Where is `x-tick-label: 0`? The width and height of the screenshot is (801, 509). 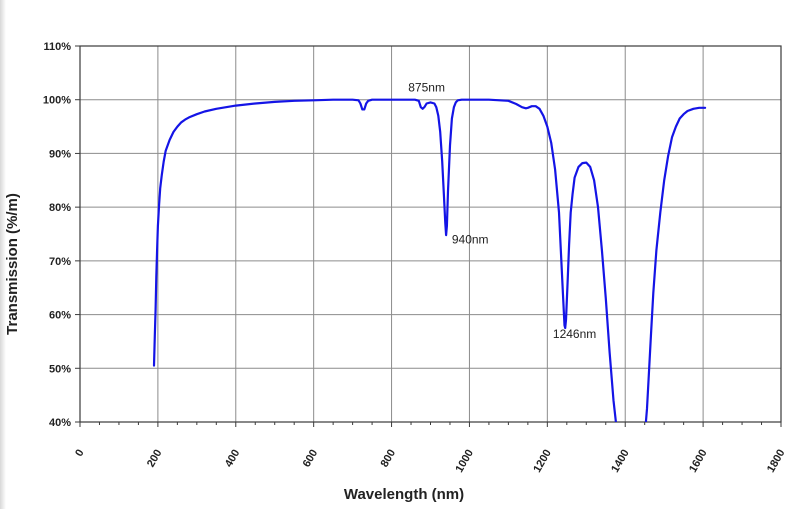
x-tick-label: 0 is located at coordinates (79, 453).